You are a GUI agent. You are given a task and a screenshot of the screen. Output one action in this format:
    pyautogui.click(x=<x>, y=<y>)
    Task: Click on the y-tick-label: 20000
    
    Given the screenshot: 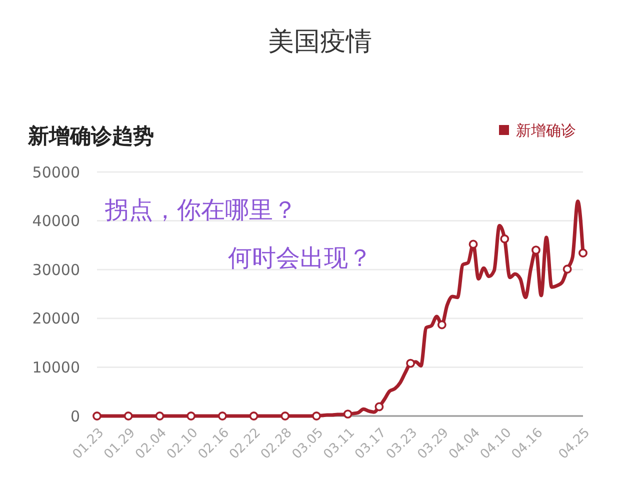 What is the action you would take?
    pyautogui.click(x=56, y=319)
    